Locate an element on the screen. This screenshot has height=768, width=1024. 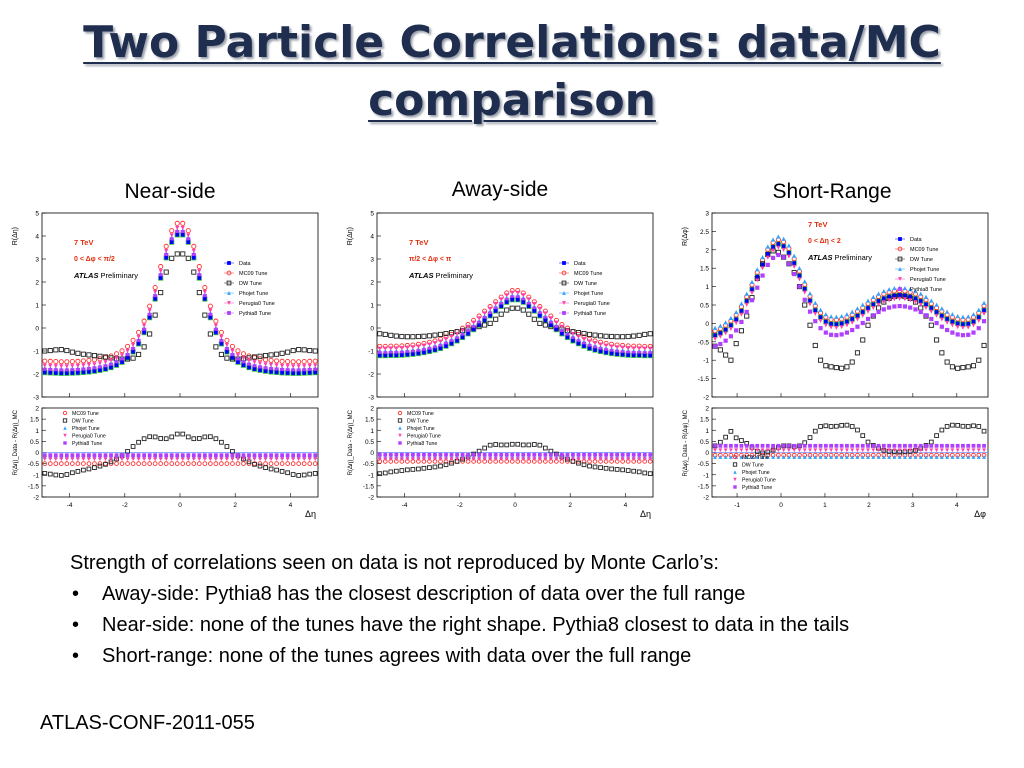
legend-marker-data is located at coordinates (564, 263).